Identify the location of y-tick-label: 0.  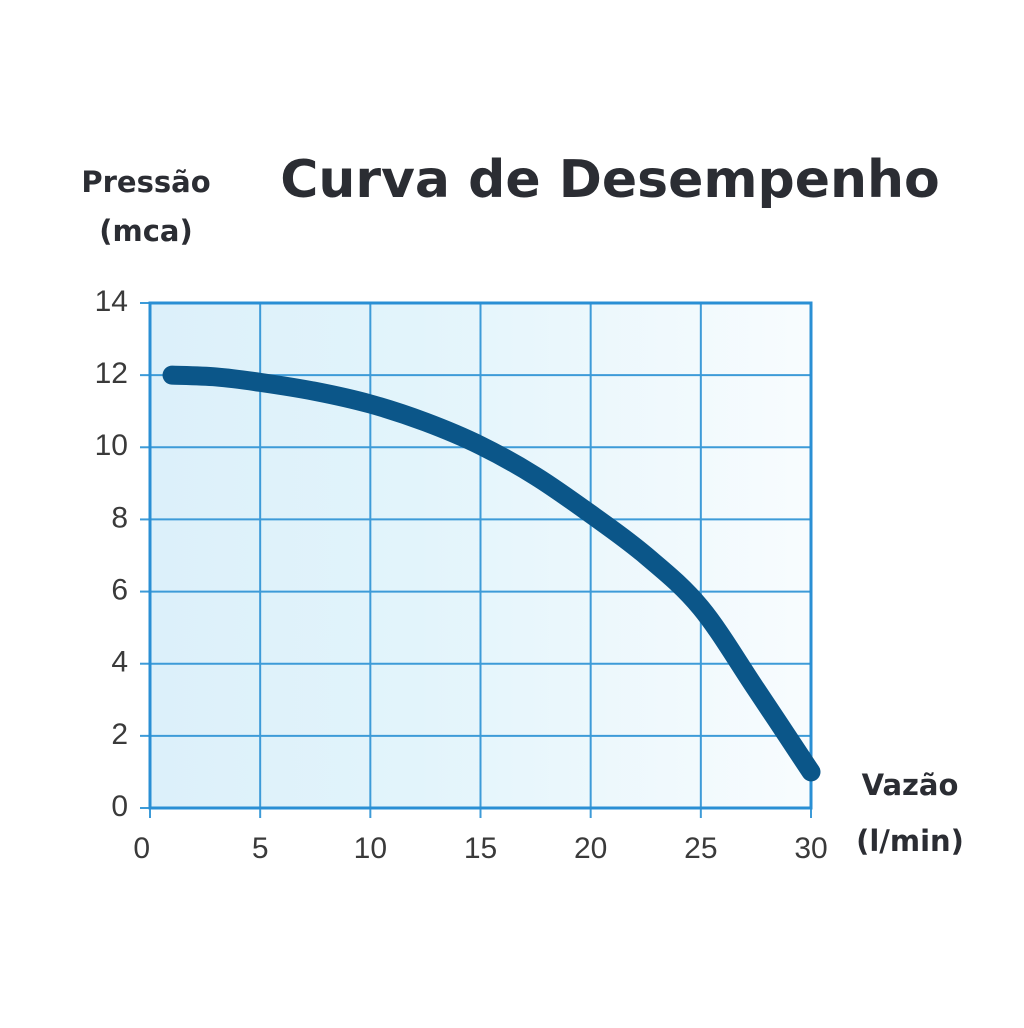
(119, 806).